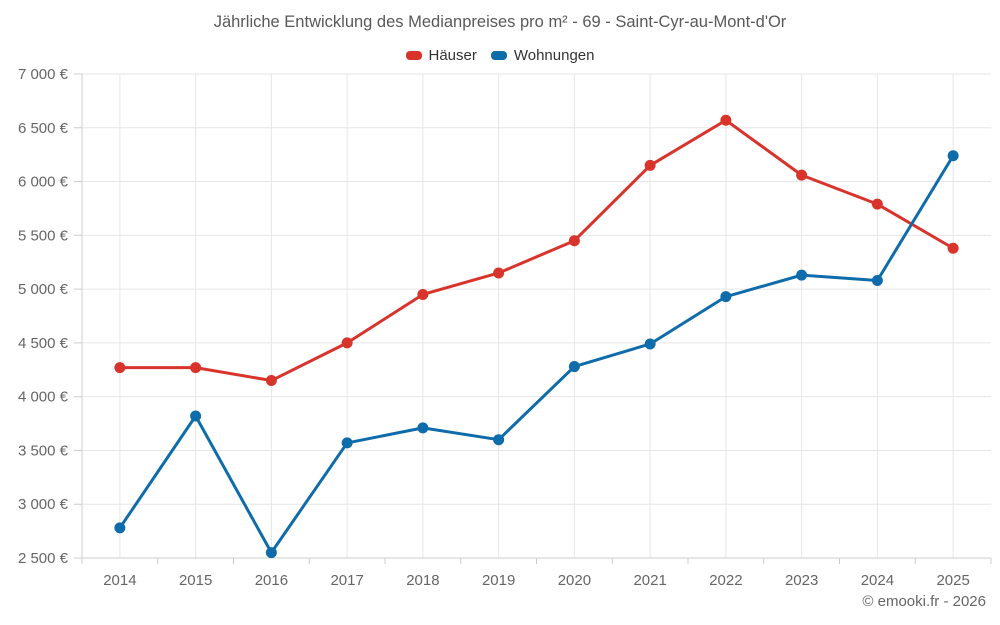  What do you see at coordinates (452, 55) in the screenshot?
I see `legend-label-haeuser: Häuser` at bounding box center [452, 55].